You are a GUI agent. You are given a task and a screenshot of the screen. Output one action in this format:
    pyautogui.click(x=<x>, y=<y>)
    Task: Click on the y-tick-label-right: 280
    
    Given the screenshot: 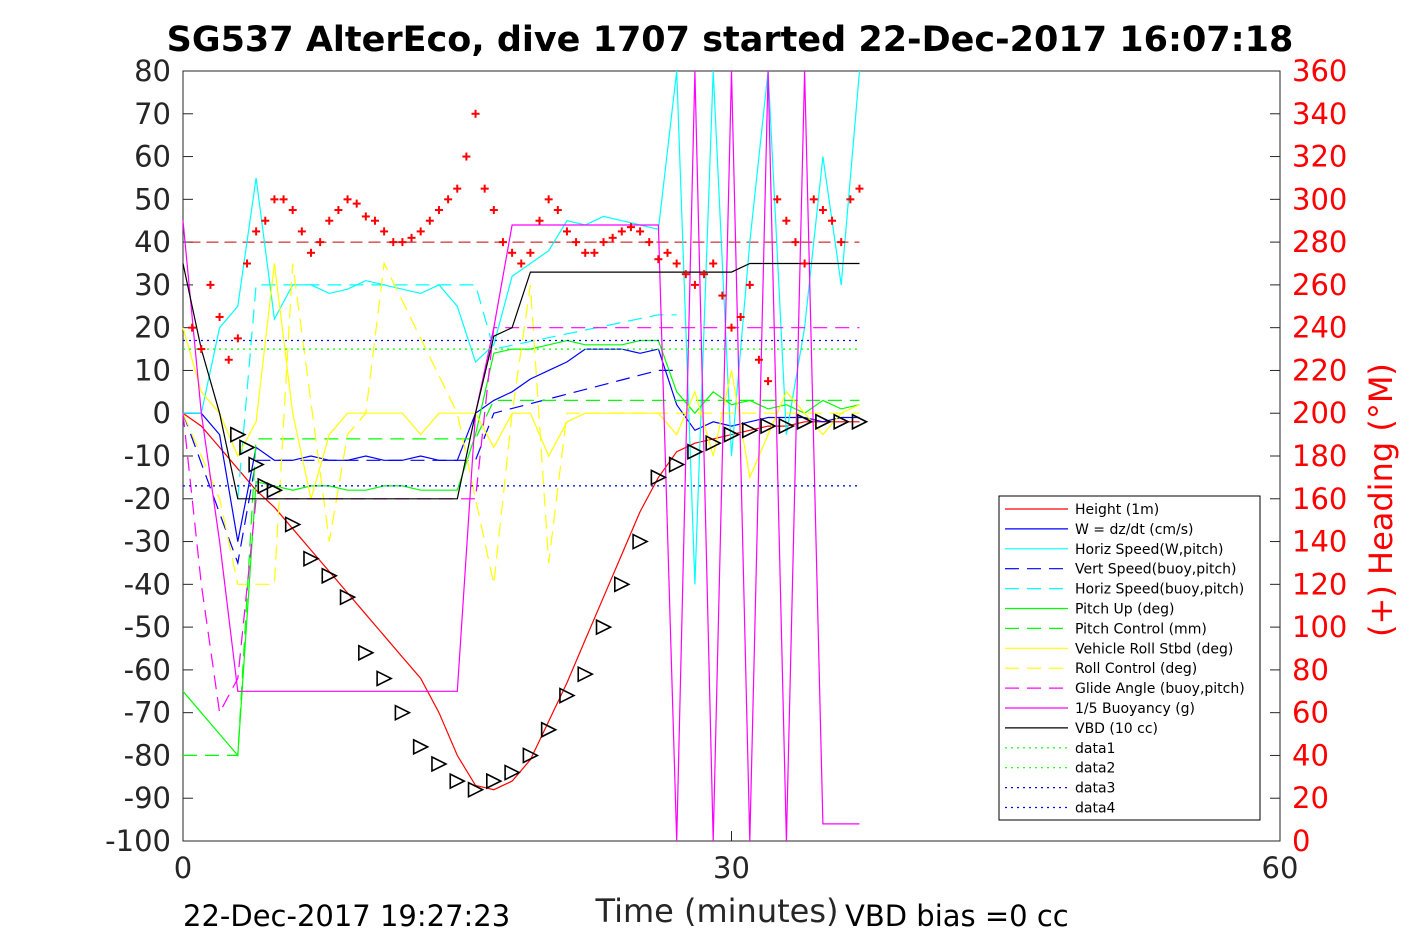 What is the action you would take?
    pyautogui.click(x=1319, y=242)
    